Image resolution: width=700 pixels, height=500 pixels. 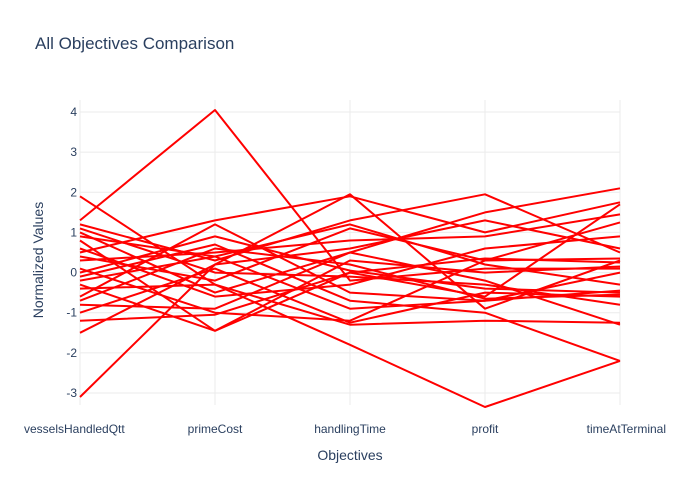 I want to click on x-tick-label: timeAtTerminal, so click(x=626, y=429).